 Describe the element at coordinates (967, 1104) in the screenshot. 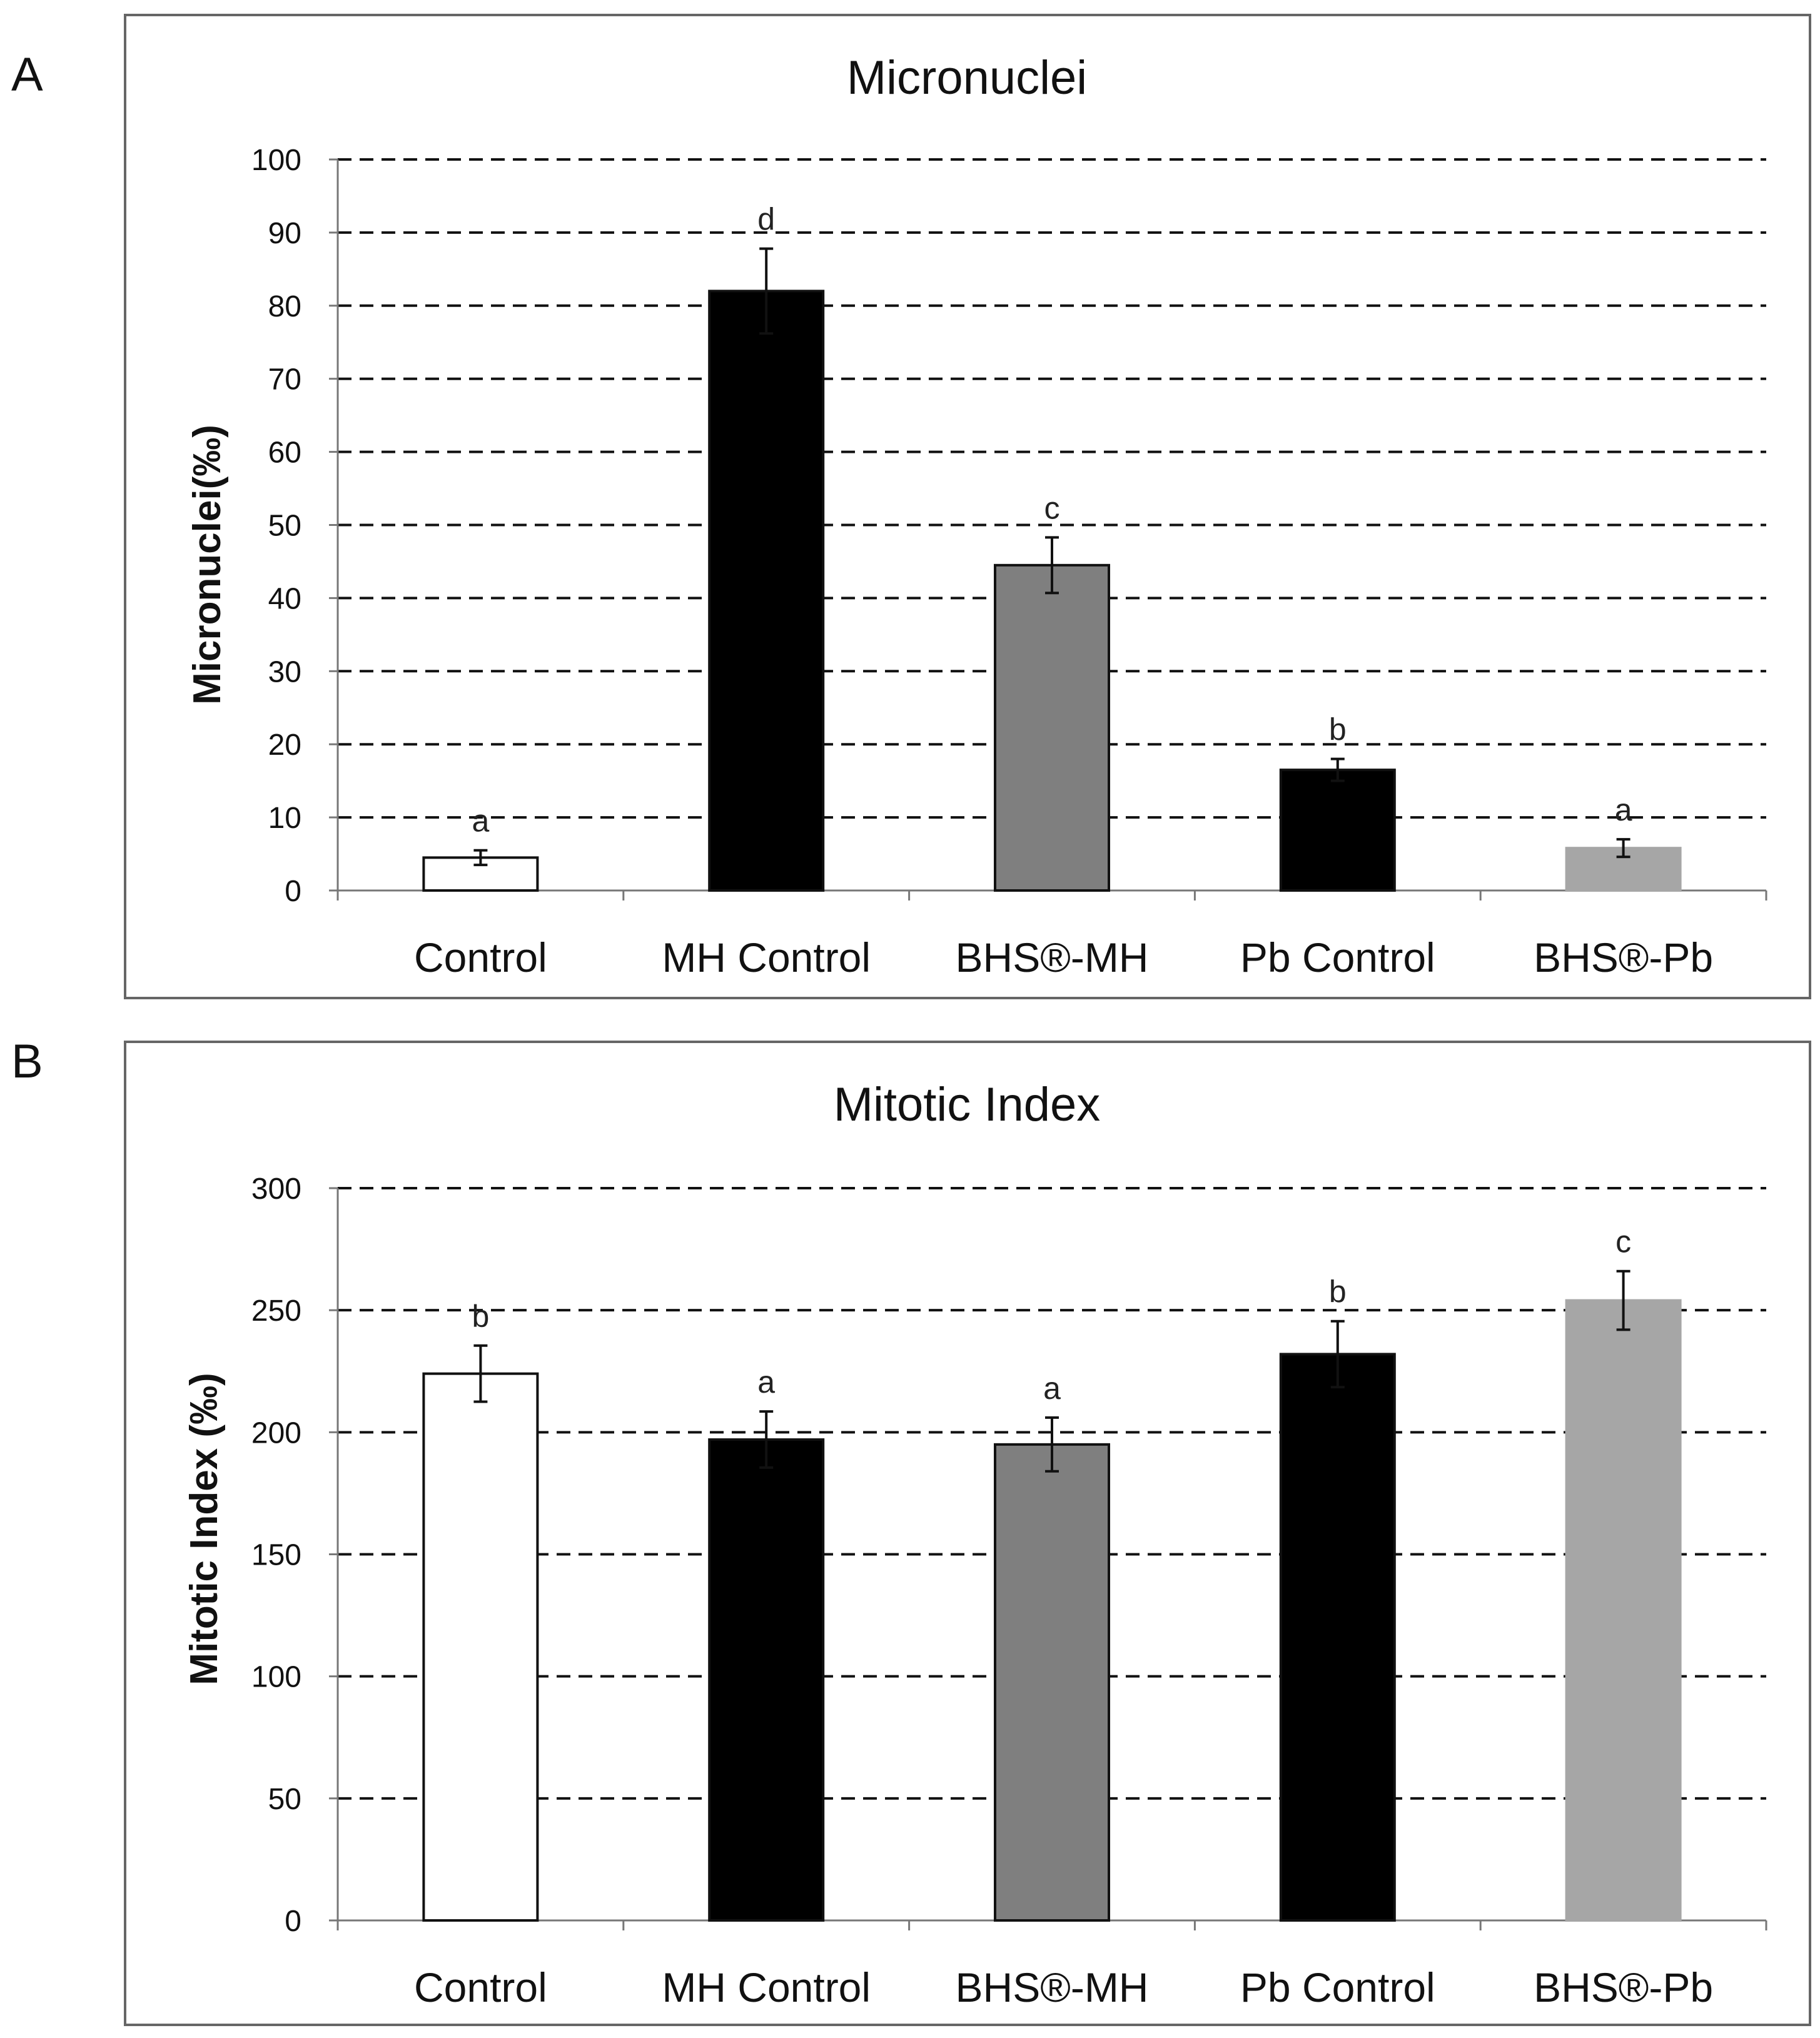

I see `panel-b-title: Mitotic Index` at that location.